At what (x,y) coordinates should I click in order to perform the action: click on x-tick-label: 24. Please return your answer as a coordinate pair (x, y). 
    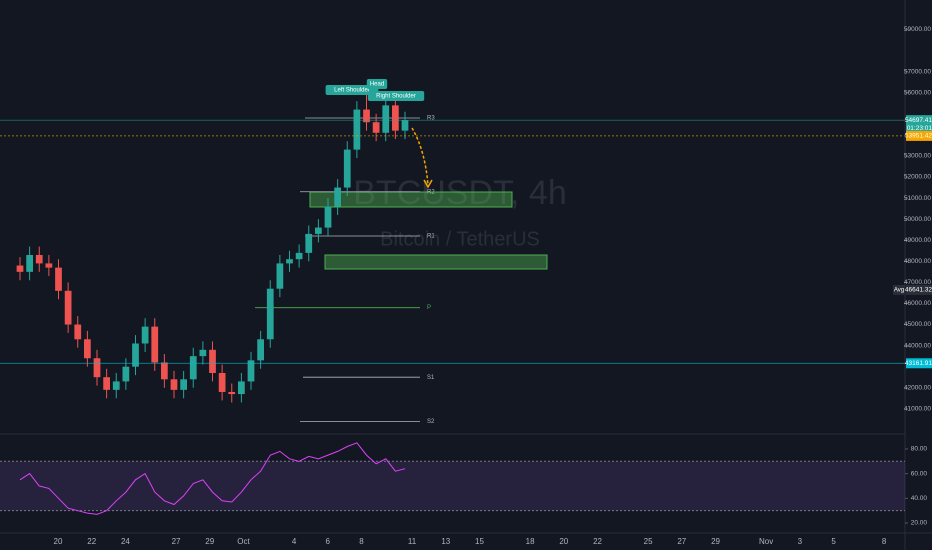
    Looking at the image, I should click on (125, 541).